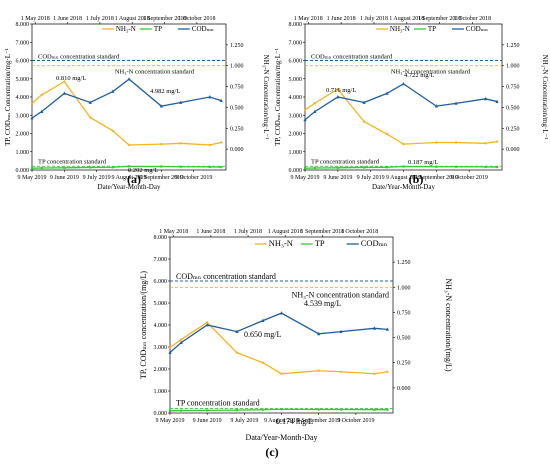 The width and height of the screenshot is (550, 468). I want to click on data-annotation: 4.722 mg/L, so click(419, 75).